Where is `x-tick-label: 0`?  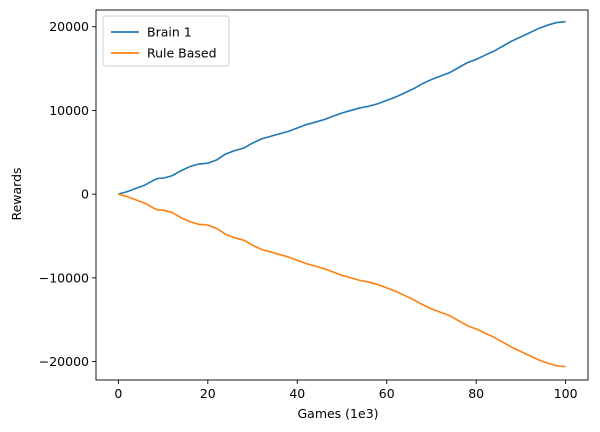 x-tick-label: 0 is located at coordinates (118, 393).